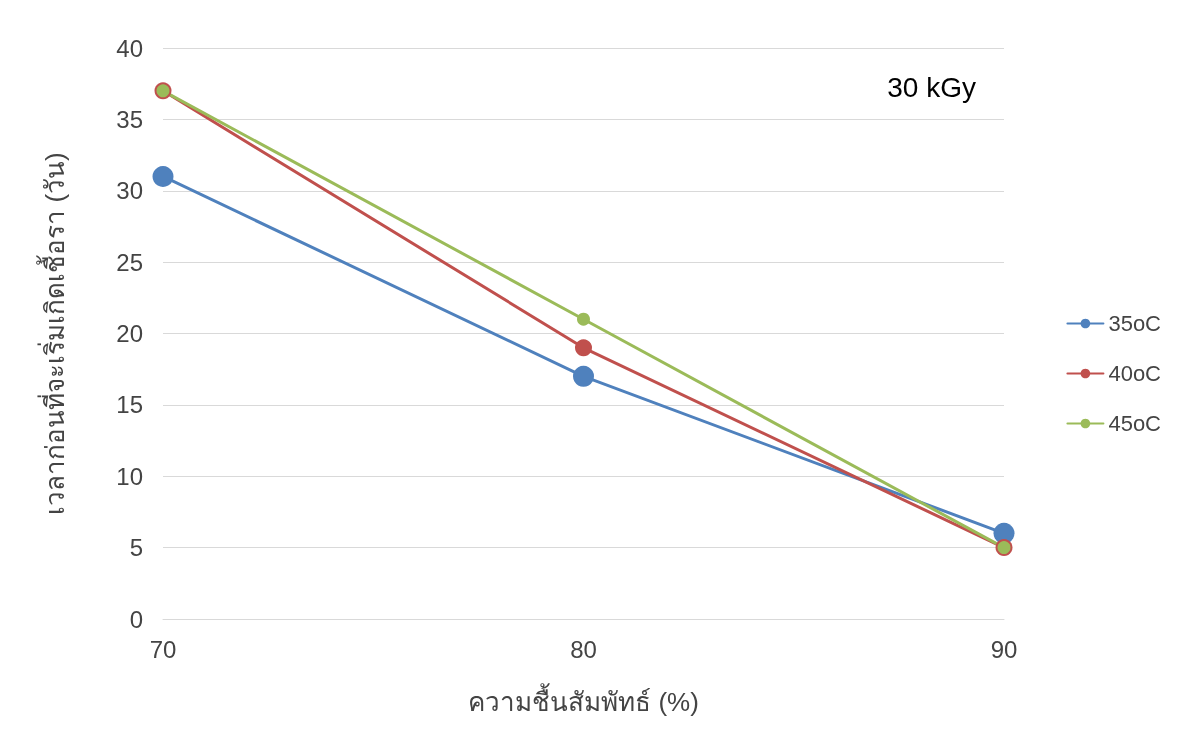  What do you see at coordinates (931, 87) in the screenshot?
I see `annotation: 30 kGy` at bounding box center [931, 87].